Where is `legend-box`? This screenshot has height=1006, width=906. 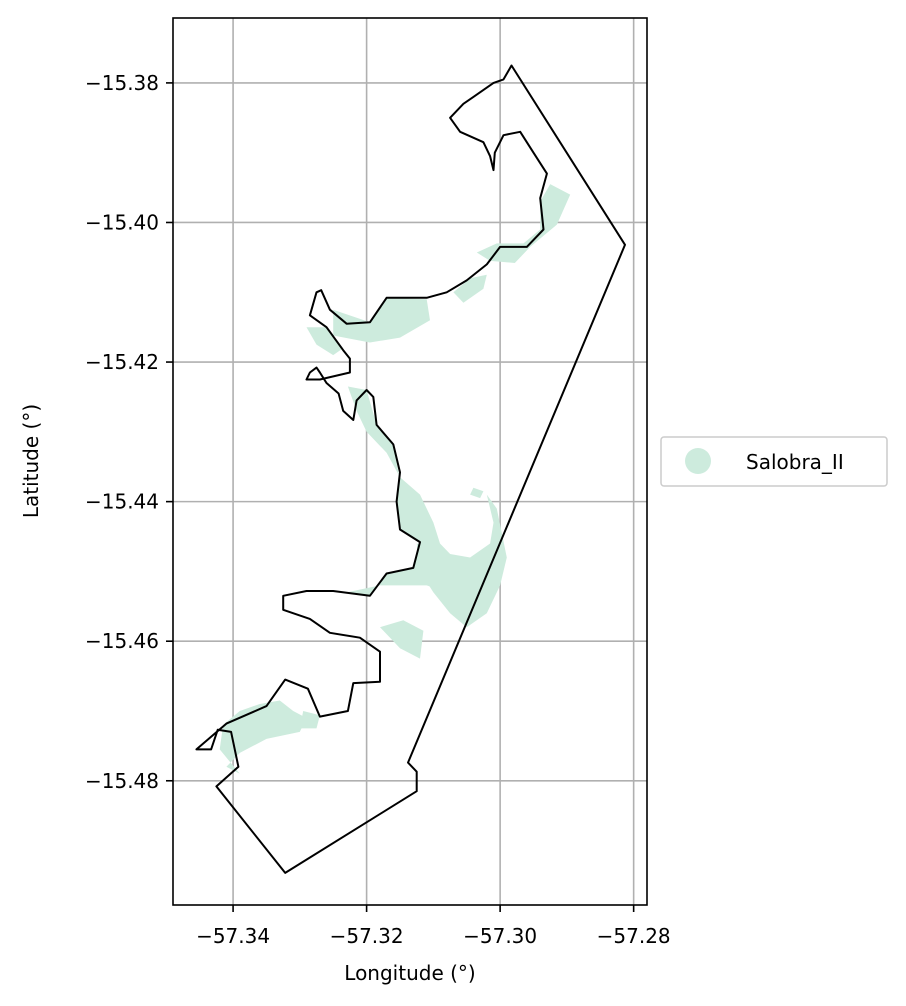 legend-box is located at coordinates (774, 461).